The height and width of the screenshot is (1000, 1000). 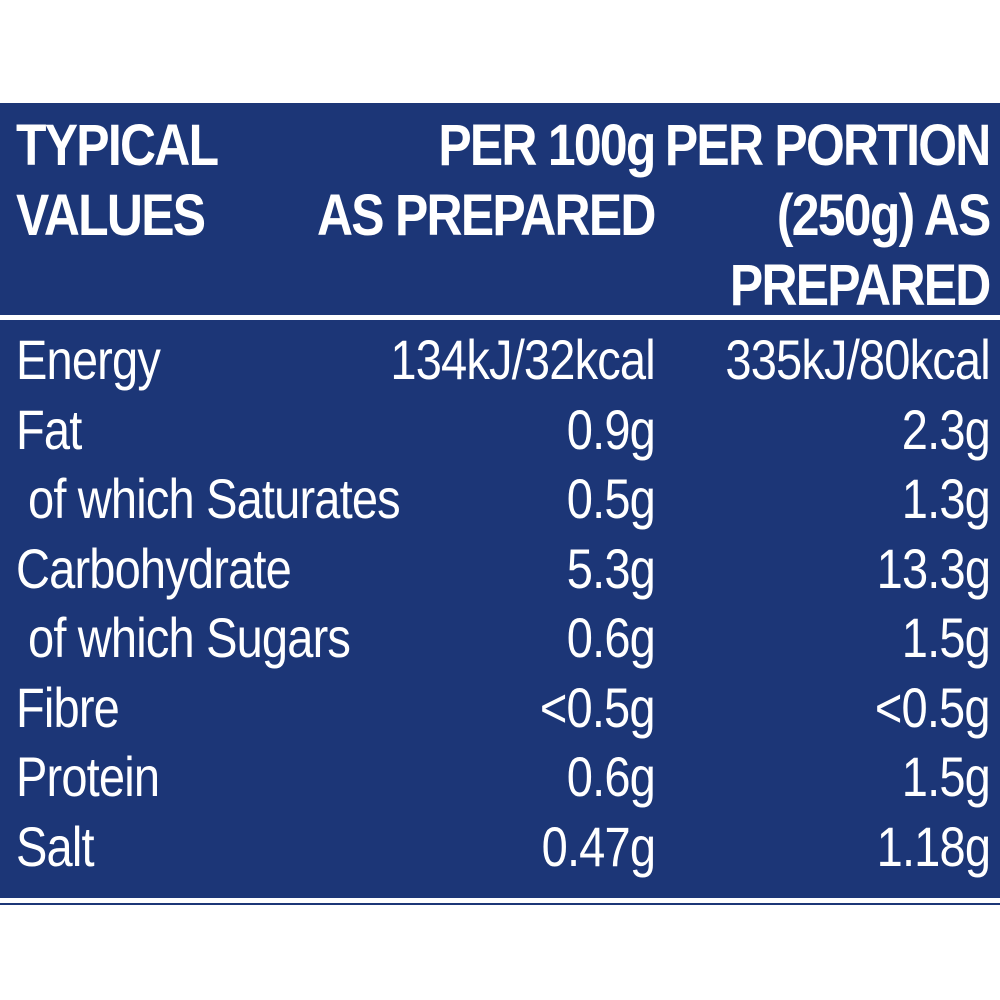 What do you see at coordinates (933, 846) in the screenshot?
I see `value-per-portion: 1.18g` at bounding box center [933, 846].